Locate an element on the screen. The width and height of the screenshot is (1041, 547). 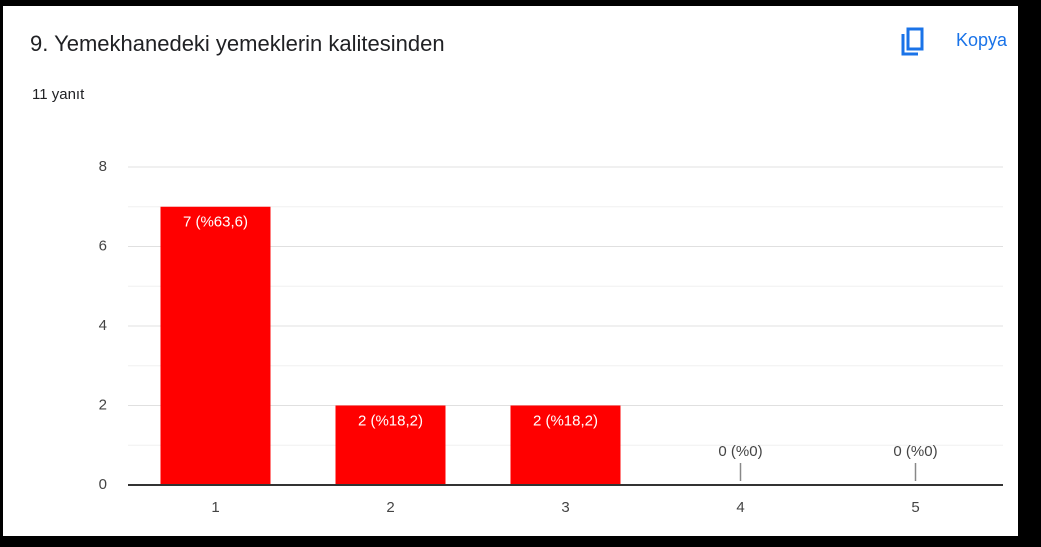
copy-icon is located at coordinates (915, 39).